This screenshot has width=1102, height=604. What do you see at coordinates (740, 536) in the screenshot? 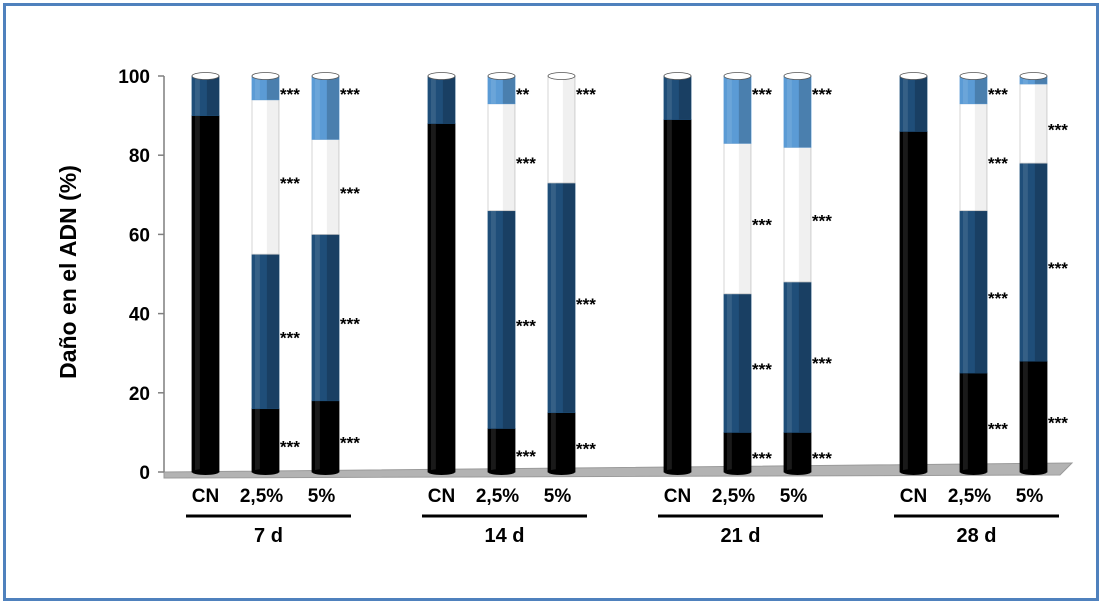
I see `group-label: 21 d` at bounding box center [740, 536].